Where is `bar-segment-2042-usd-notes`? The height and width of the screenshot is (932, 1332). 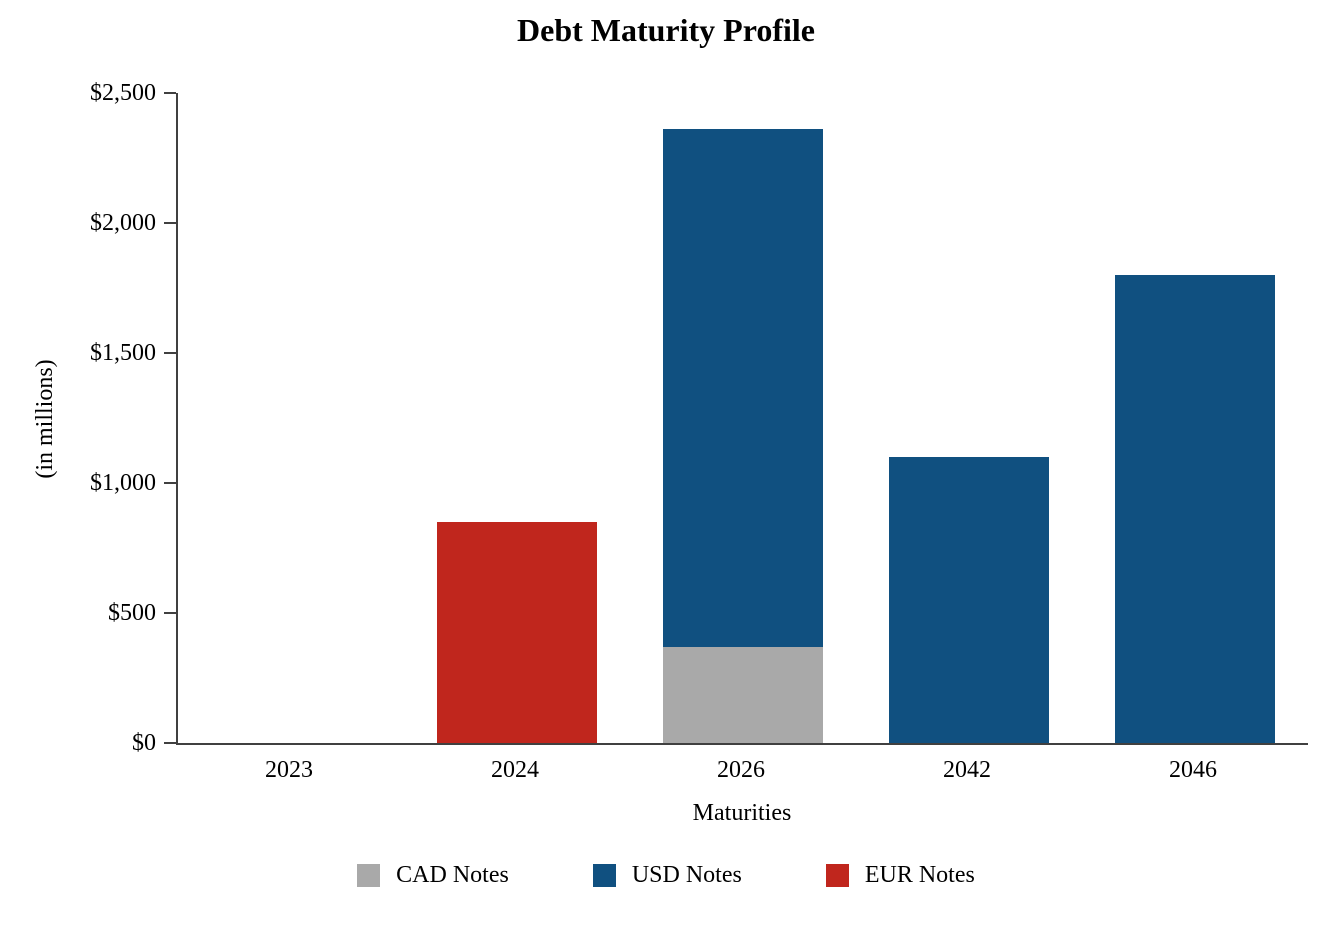 bar-segment-2042-usd-notes is located at coordinates (969, 600).